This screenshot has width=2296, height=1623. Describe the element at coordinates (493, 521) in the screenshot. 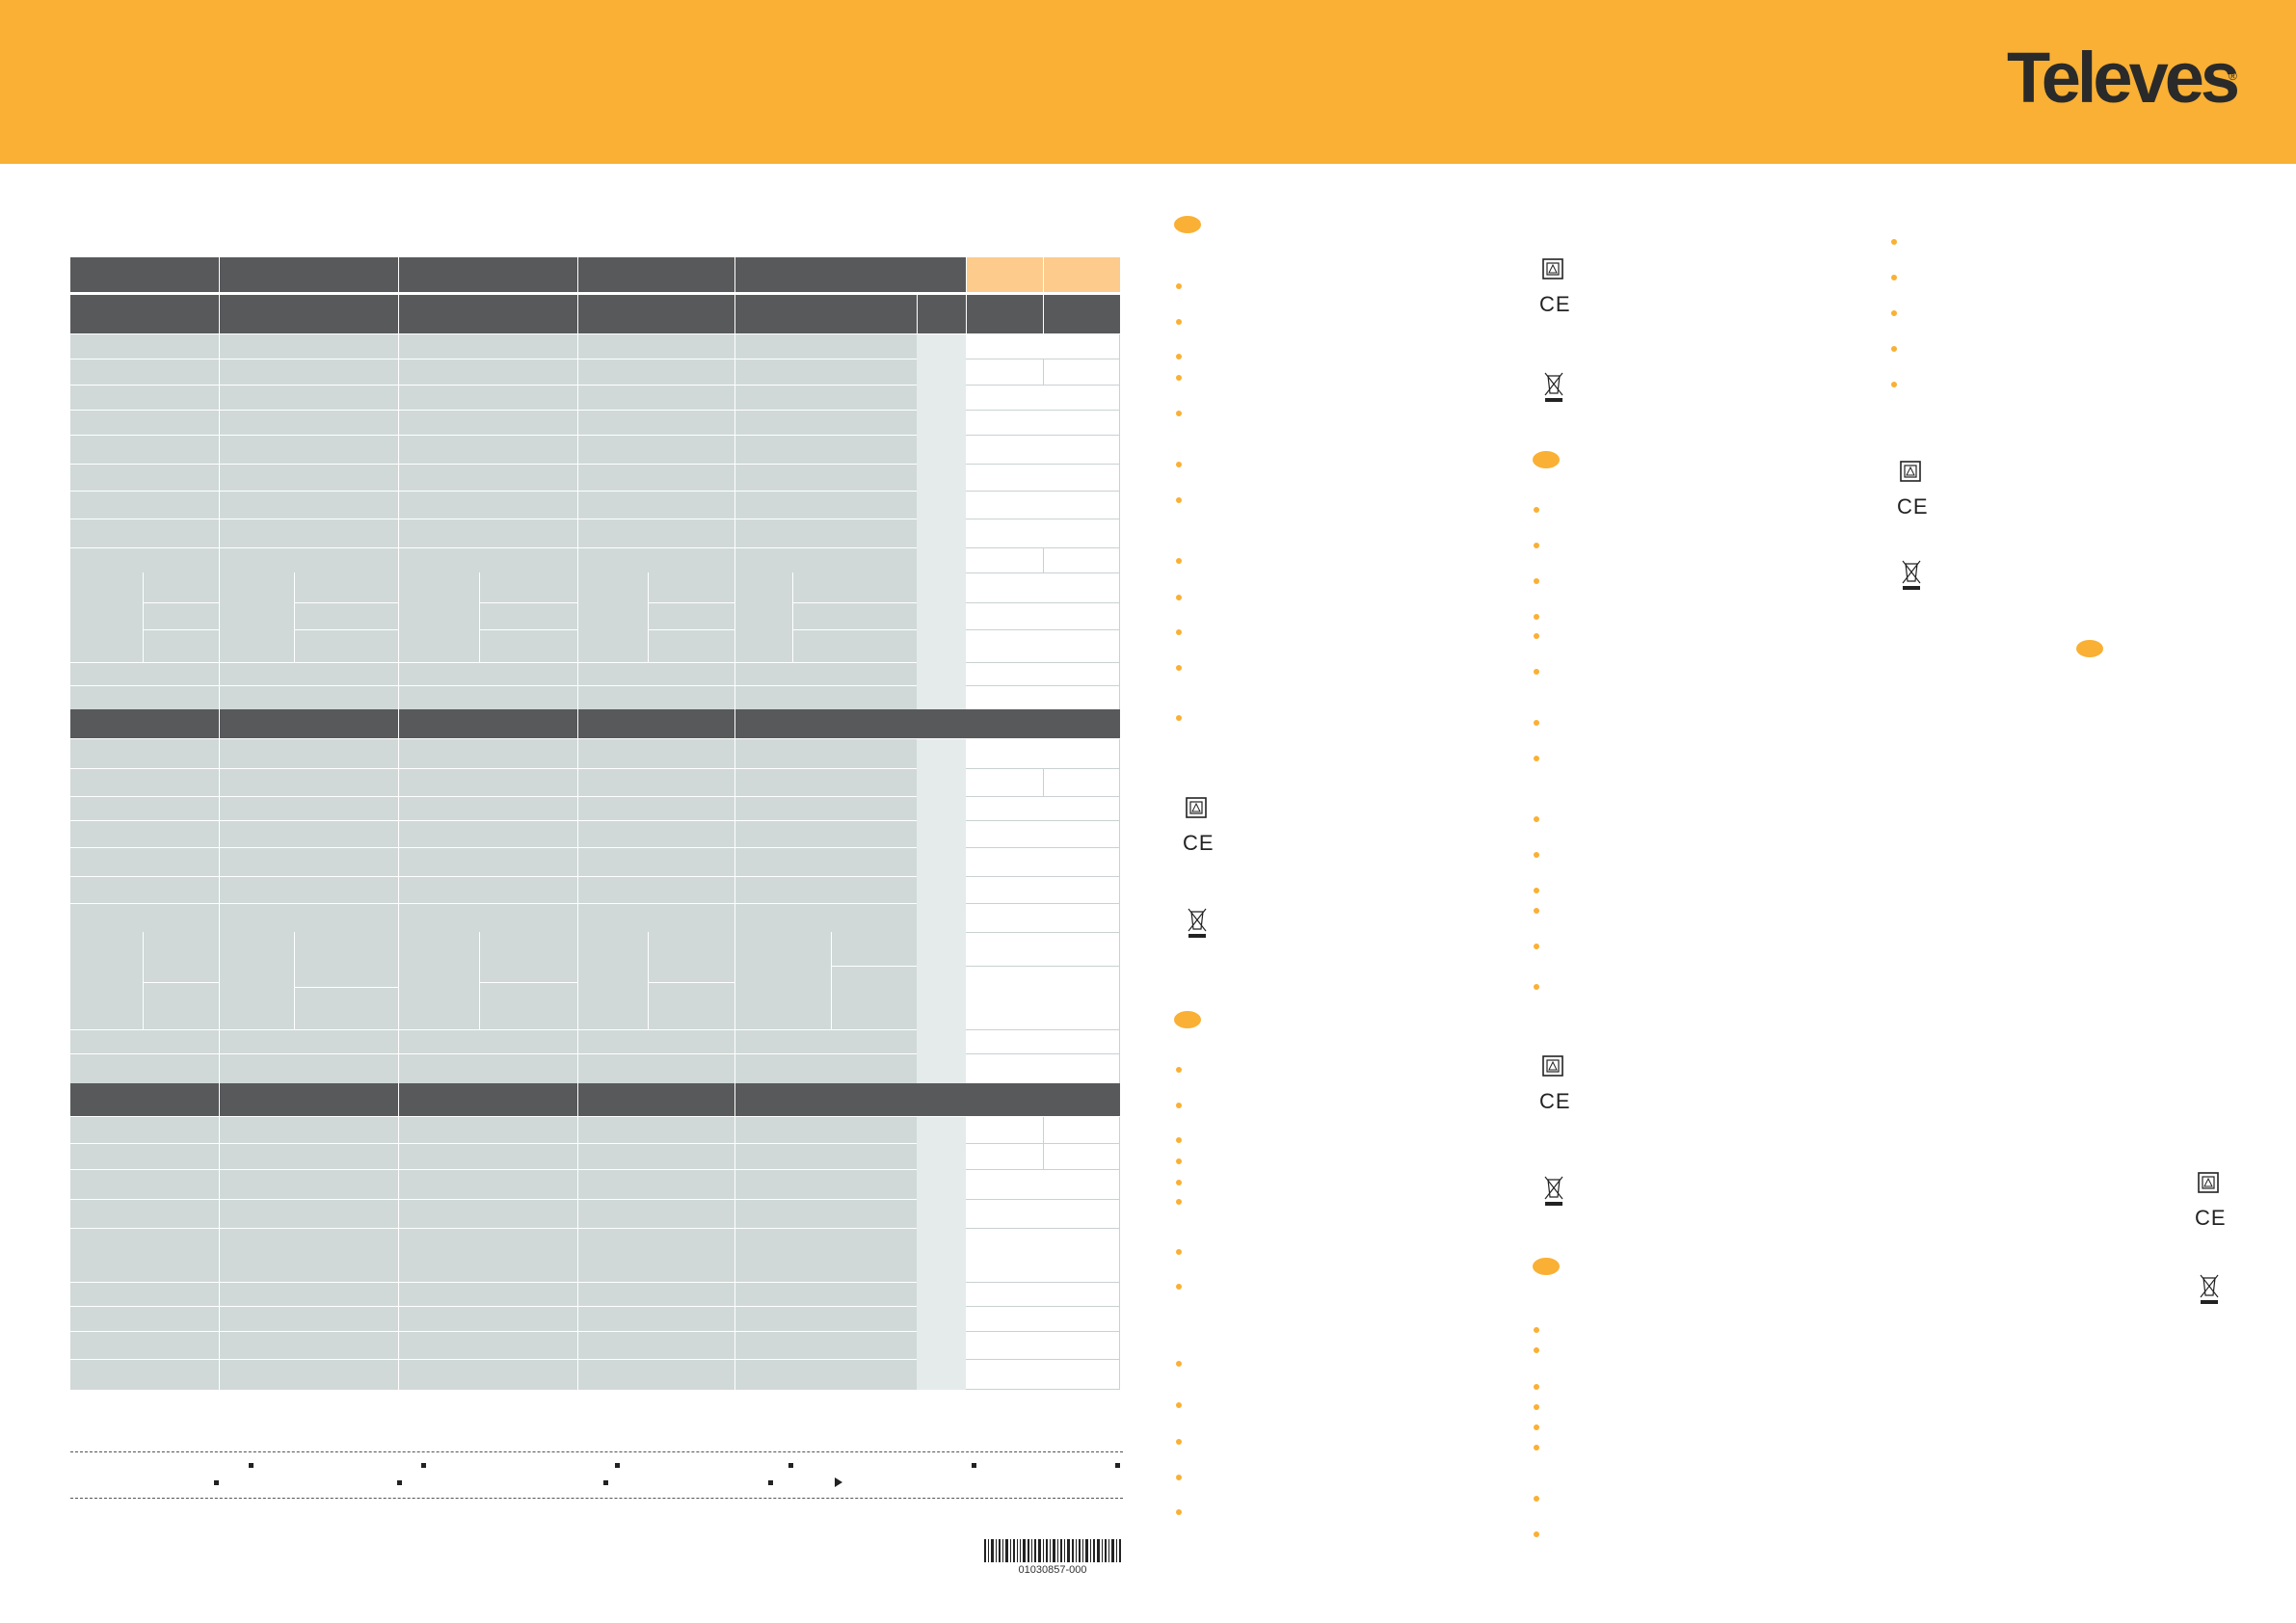

I see `section-1-body` at that location.